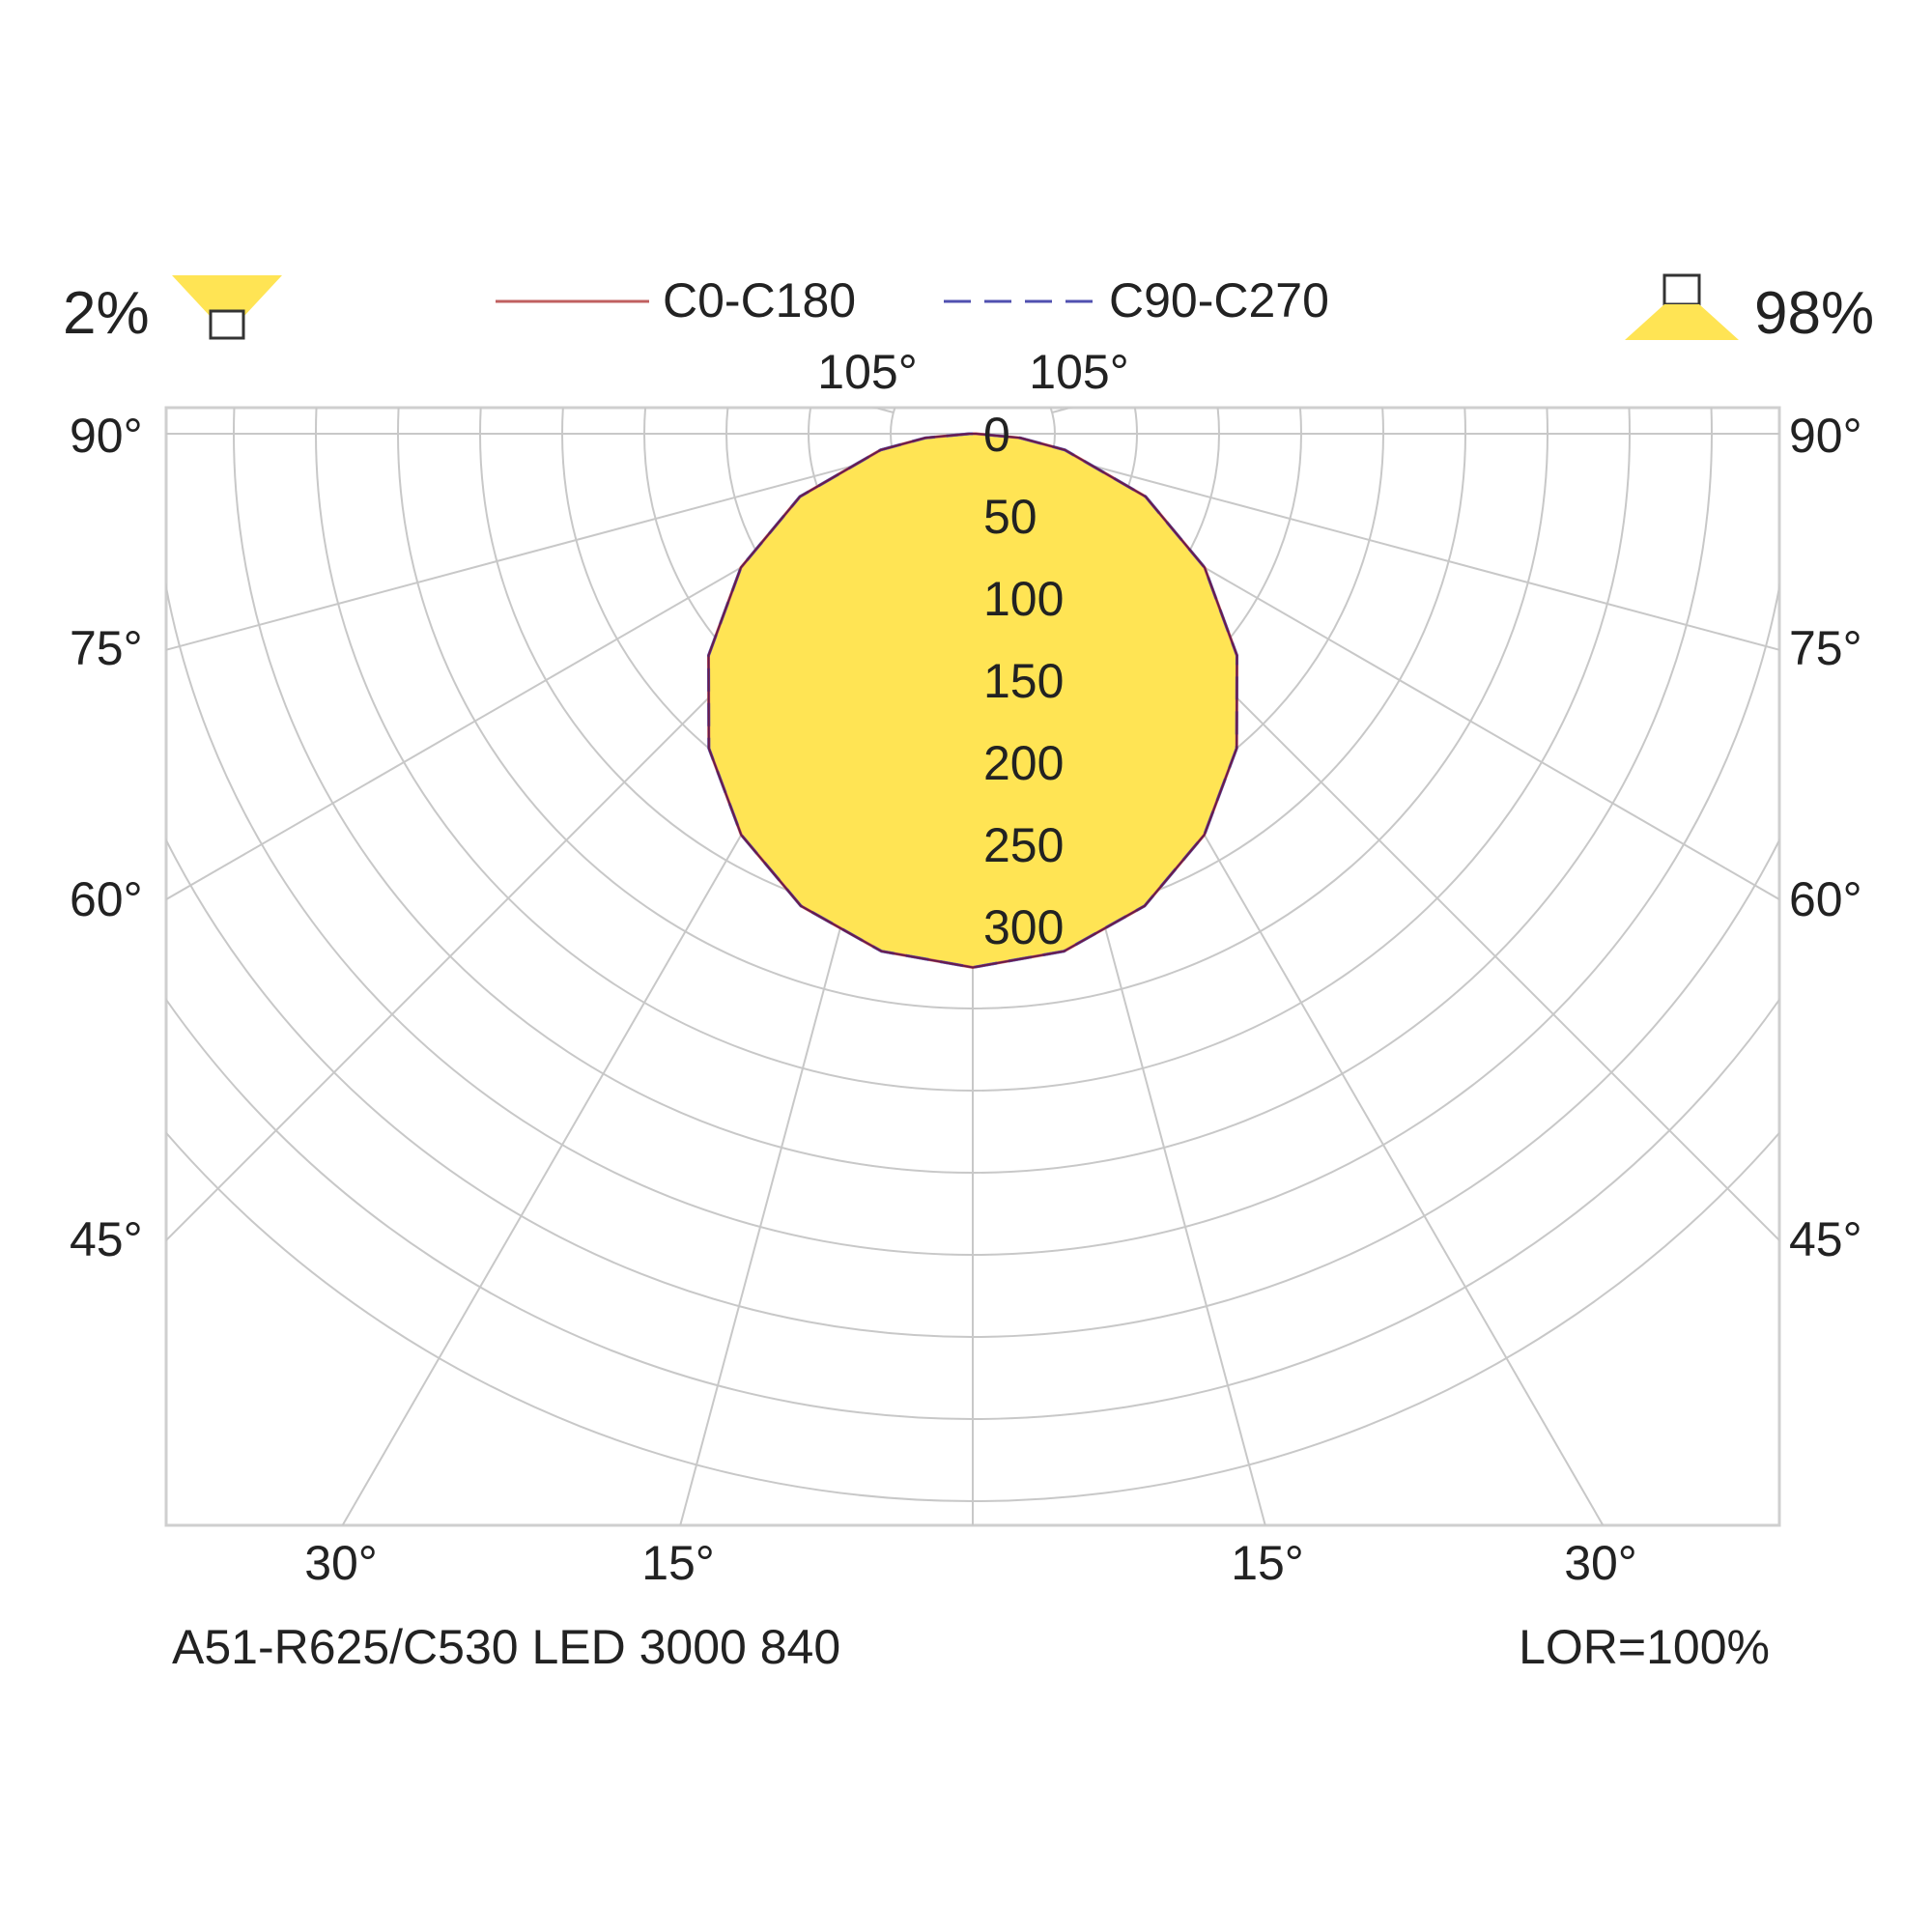 This screenshot has width=1932, height=1932. Describe the element at coordinates (1024, 845) in the screenshot. I see `radial-tick-label-250: 250` at that location.